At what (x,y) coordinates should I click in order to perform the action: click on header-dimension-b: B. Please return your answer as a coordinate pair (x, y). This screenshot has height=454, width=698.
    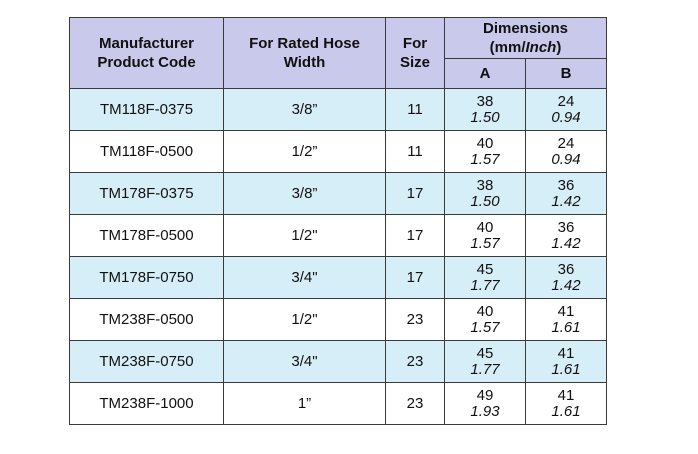
    Looking at the image, I should click on (566, 73).